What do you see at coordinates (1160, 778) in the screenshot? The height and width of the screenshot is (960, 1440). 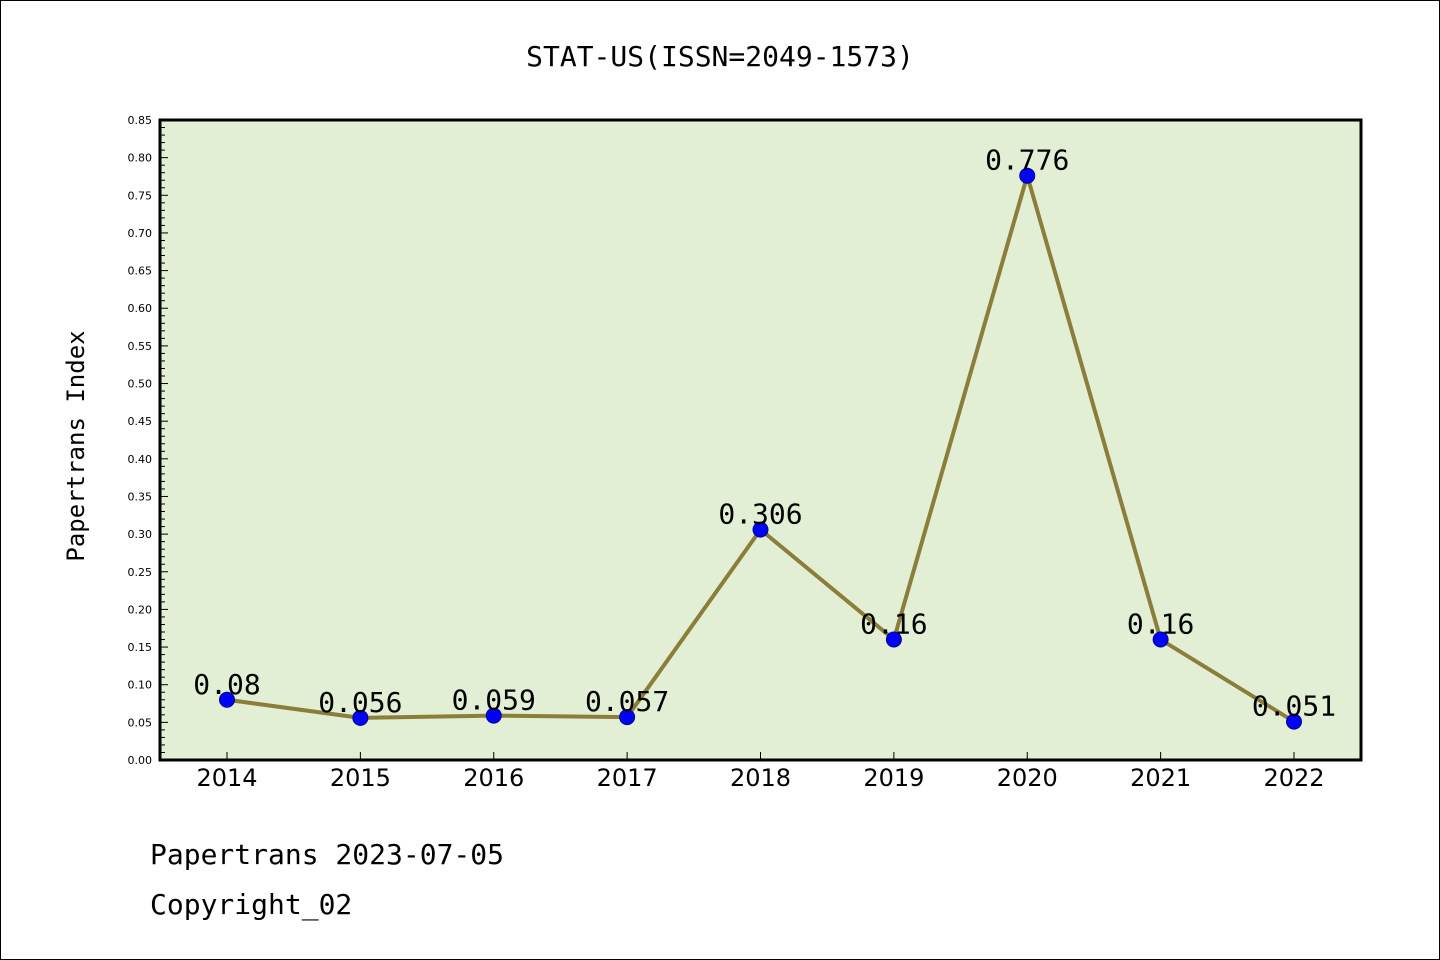 I see `x-tick-label: 2021` at bounding box center [1160, 778].